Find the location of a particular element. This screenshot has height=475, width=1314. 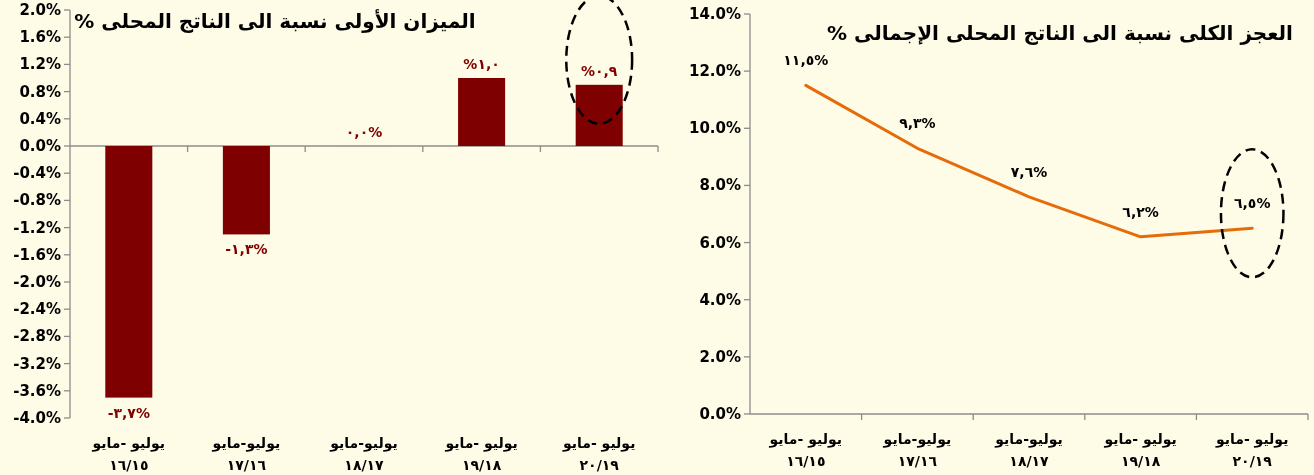

chart-title: العجز الكلى نسبة الى الناتج المحلى الإجمالى % is located at coordinates (1060, 33).